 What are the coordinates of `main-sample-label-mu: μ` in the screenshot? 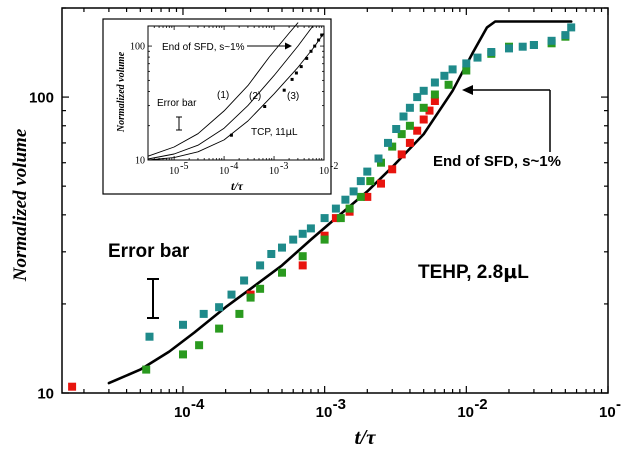 It's located at (510, 272).